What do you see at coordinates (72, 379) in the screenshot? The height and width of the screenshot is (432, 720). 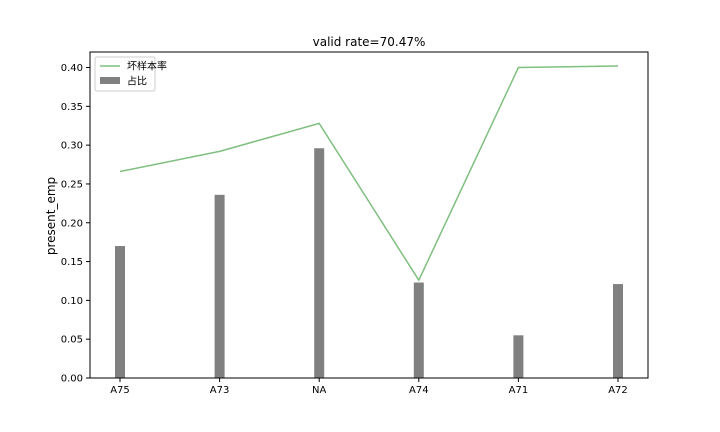 I see `y-tick-label: 0.00` at bounding box center [72, 379].